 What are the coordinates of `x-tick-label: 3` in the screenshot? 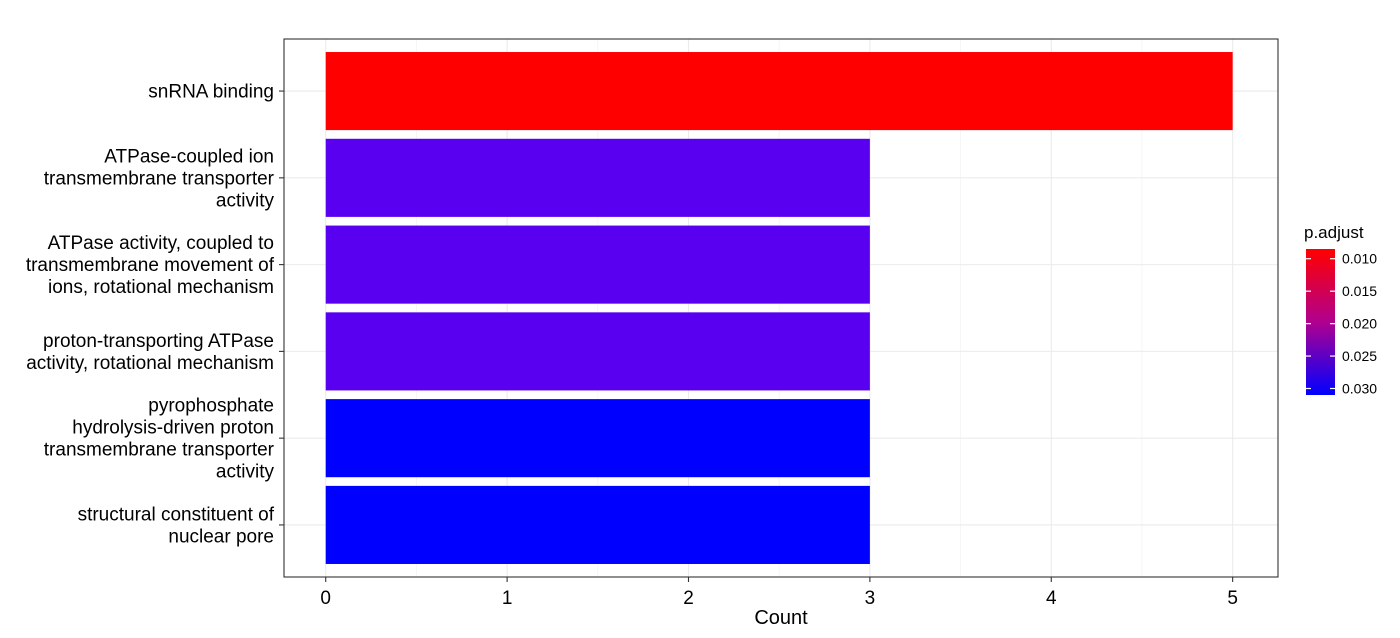 It's located at (870, 598).